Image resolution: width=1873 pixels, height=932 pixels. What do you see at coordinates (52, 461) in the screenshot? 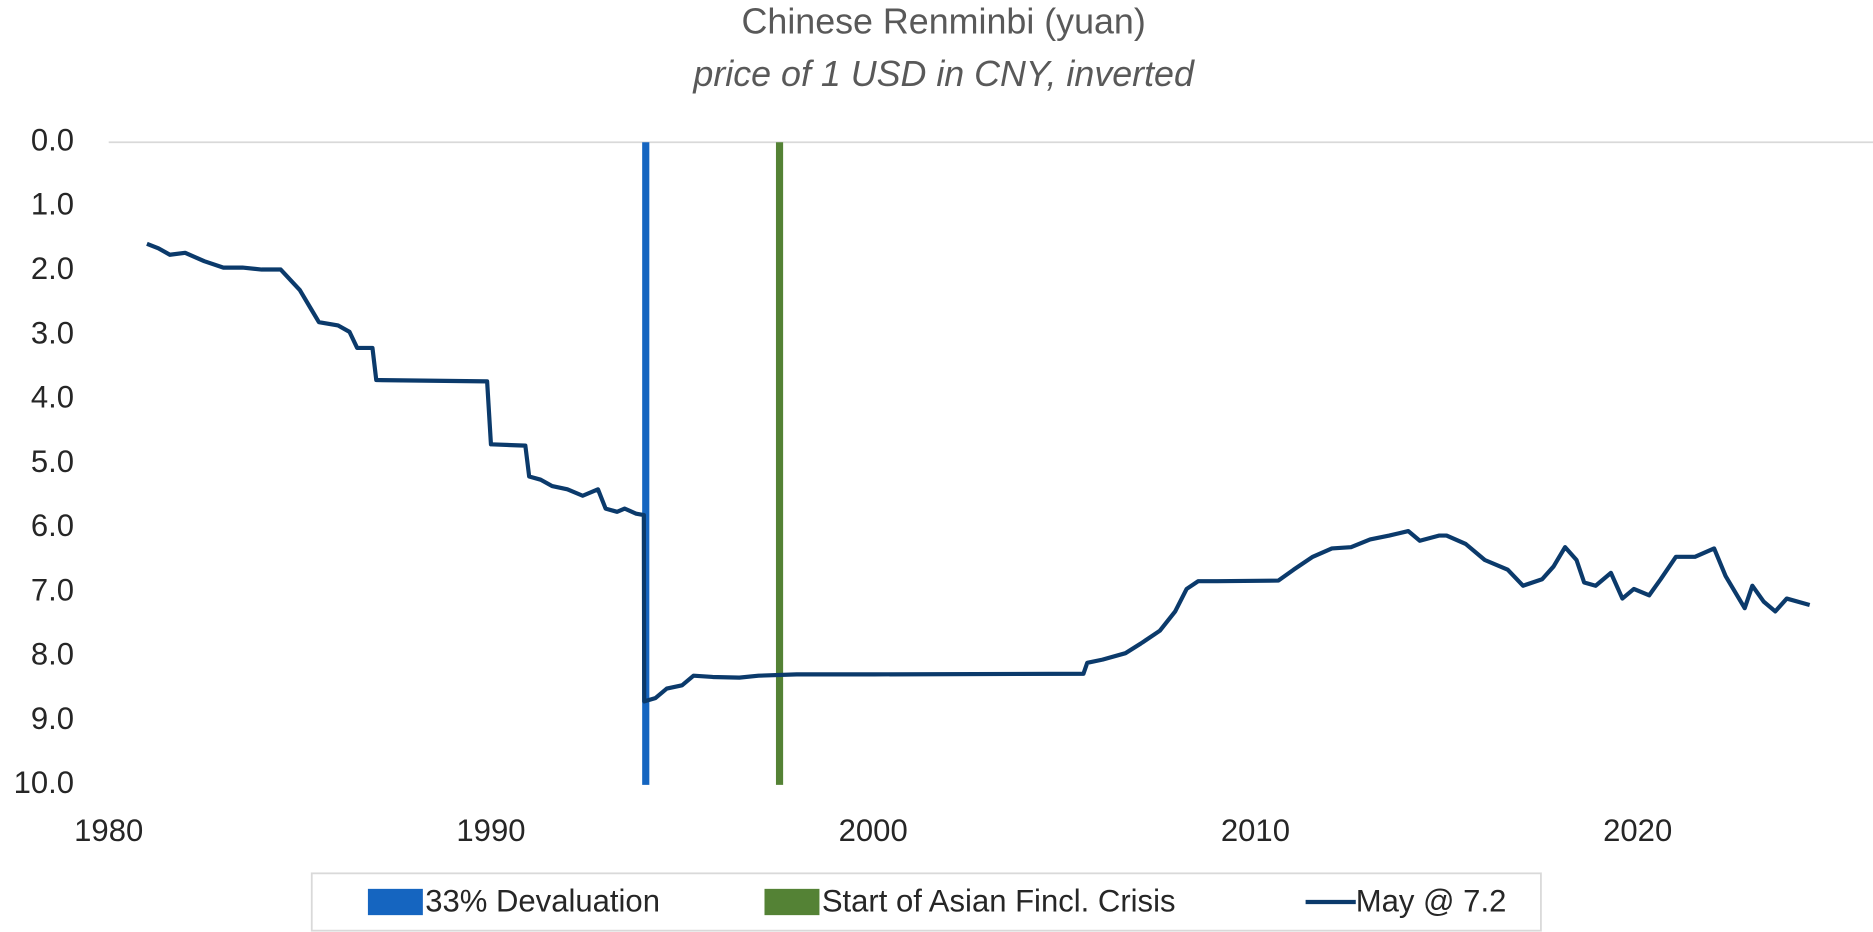
I see `y-tick-label: 5.0` at bounding box center [52, 461].